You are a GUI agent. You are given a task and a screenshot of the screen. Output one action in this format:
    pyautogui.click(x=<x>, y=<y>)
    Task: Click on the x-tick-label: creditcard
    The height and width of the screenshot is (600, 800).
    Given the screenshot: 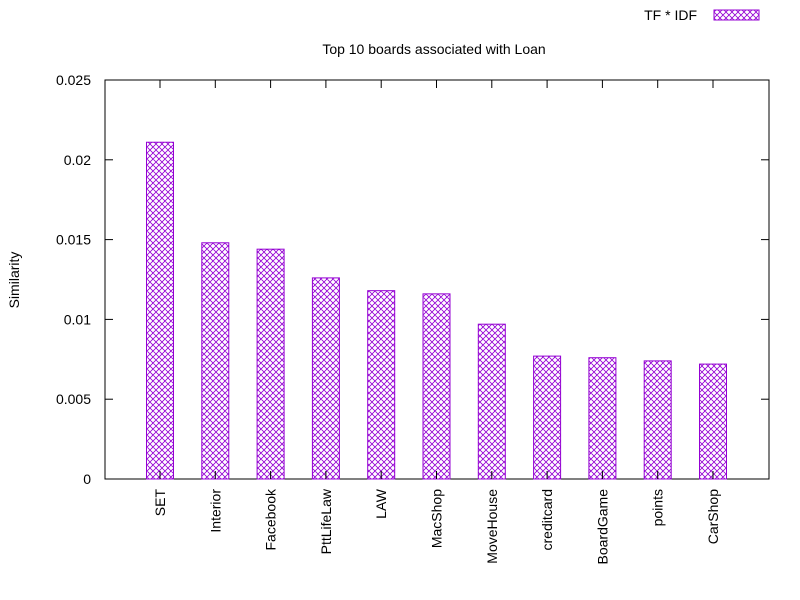 What is the action you would take?
    pyautogui.click(x=547, y=519)
    